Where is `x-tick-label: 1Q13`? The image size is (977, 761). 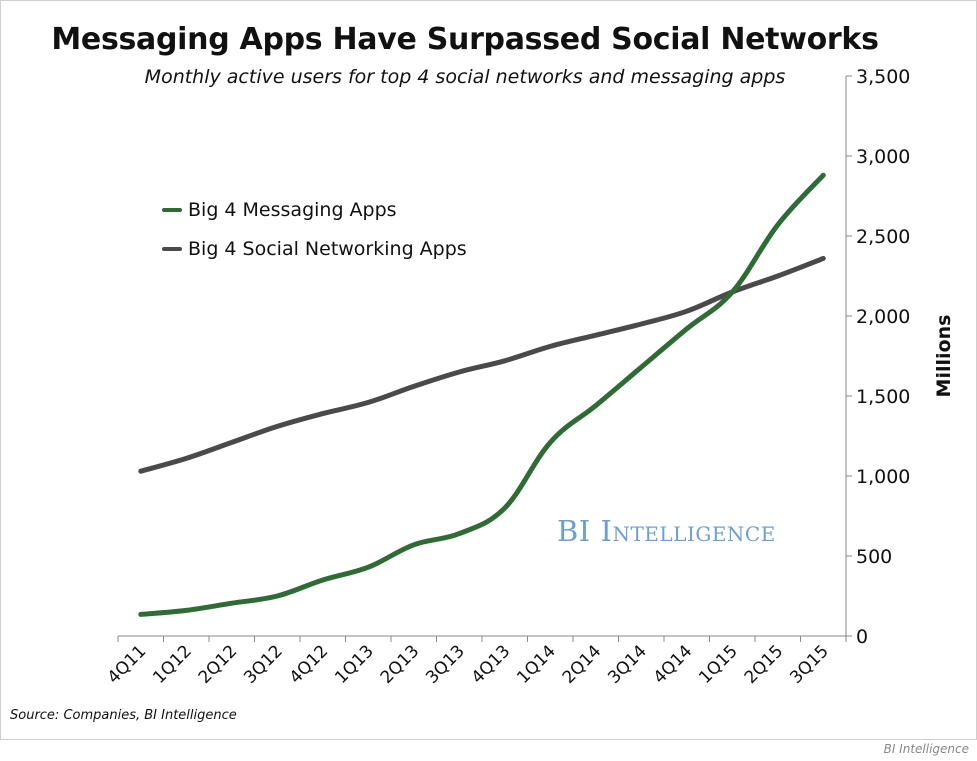 x-tick-label: 1Q13 is located at coordinates (354, 664).